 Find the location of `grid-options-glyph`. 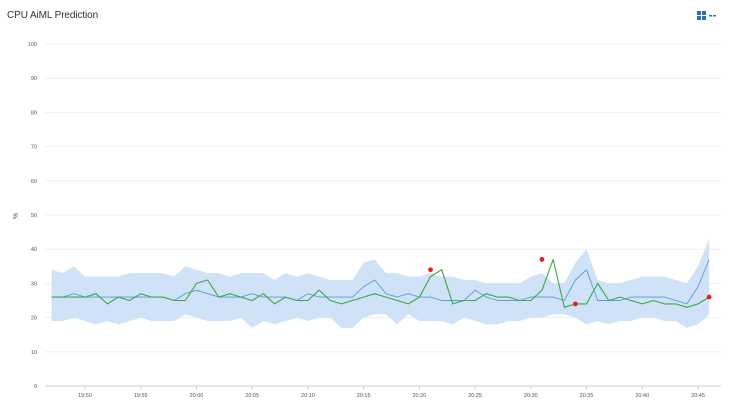

grid-options-glyph is located at coordinates (706, 15).